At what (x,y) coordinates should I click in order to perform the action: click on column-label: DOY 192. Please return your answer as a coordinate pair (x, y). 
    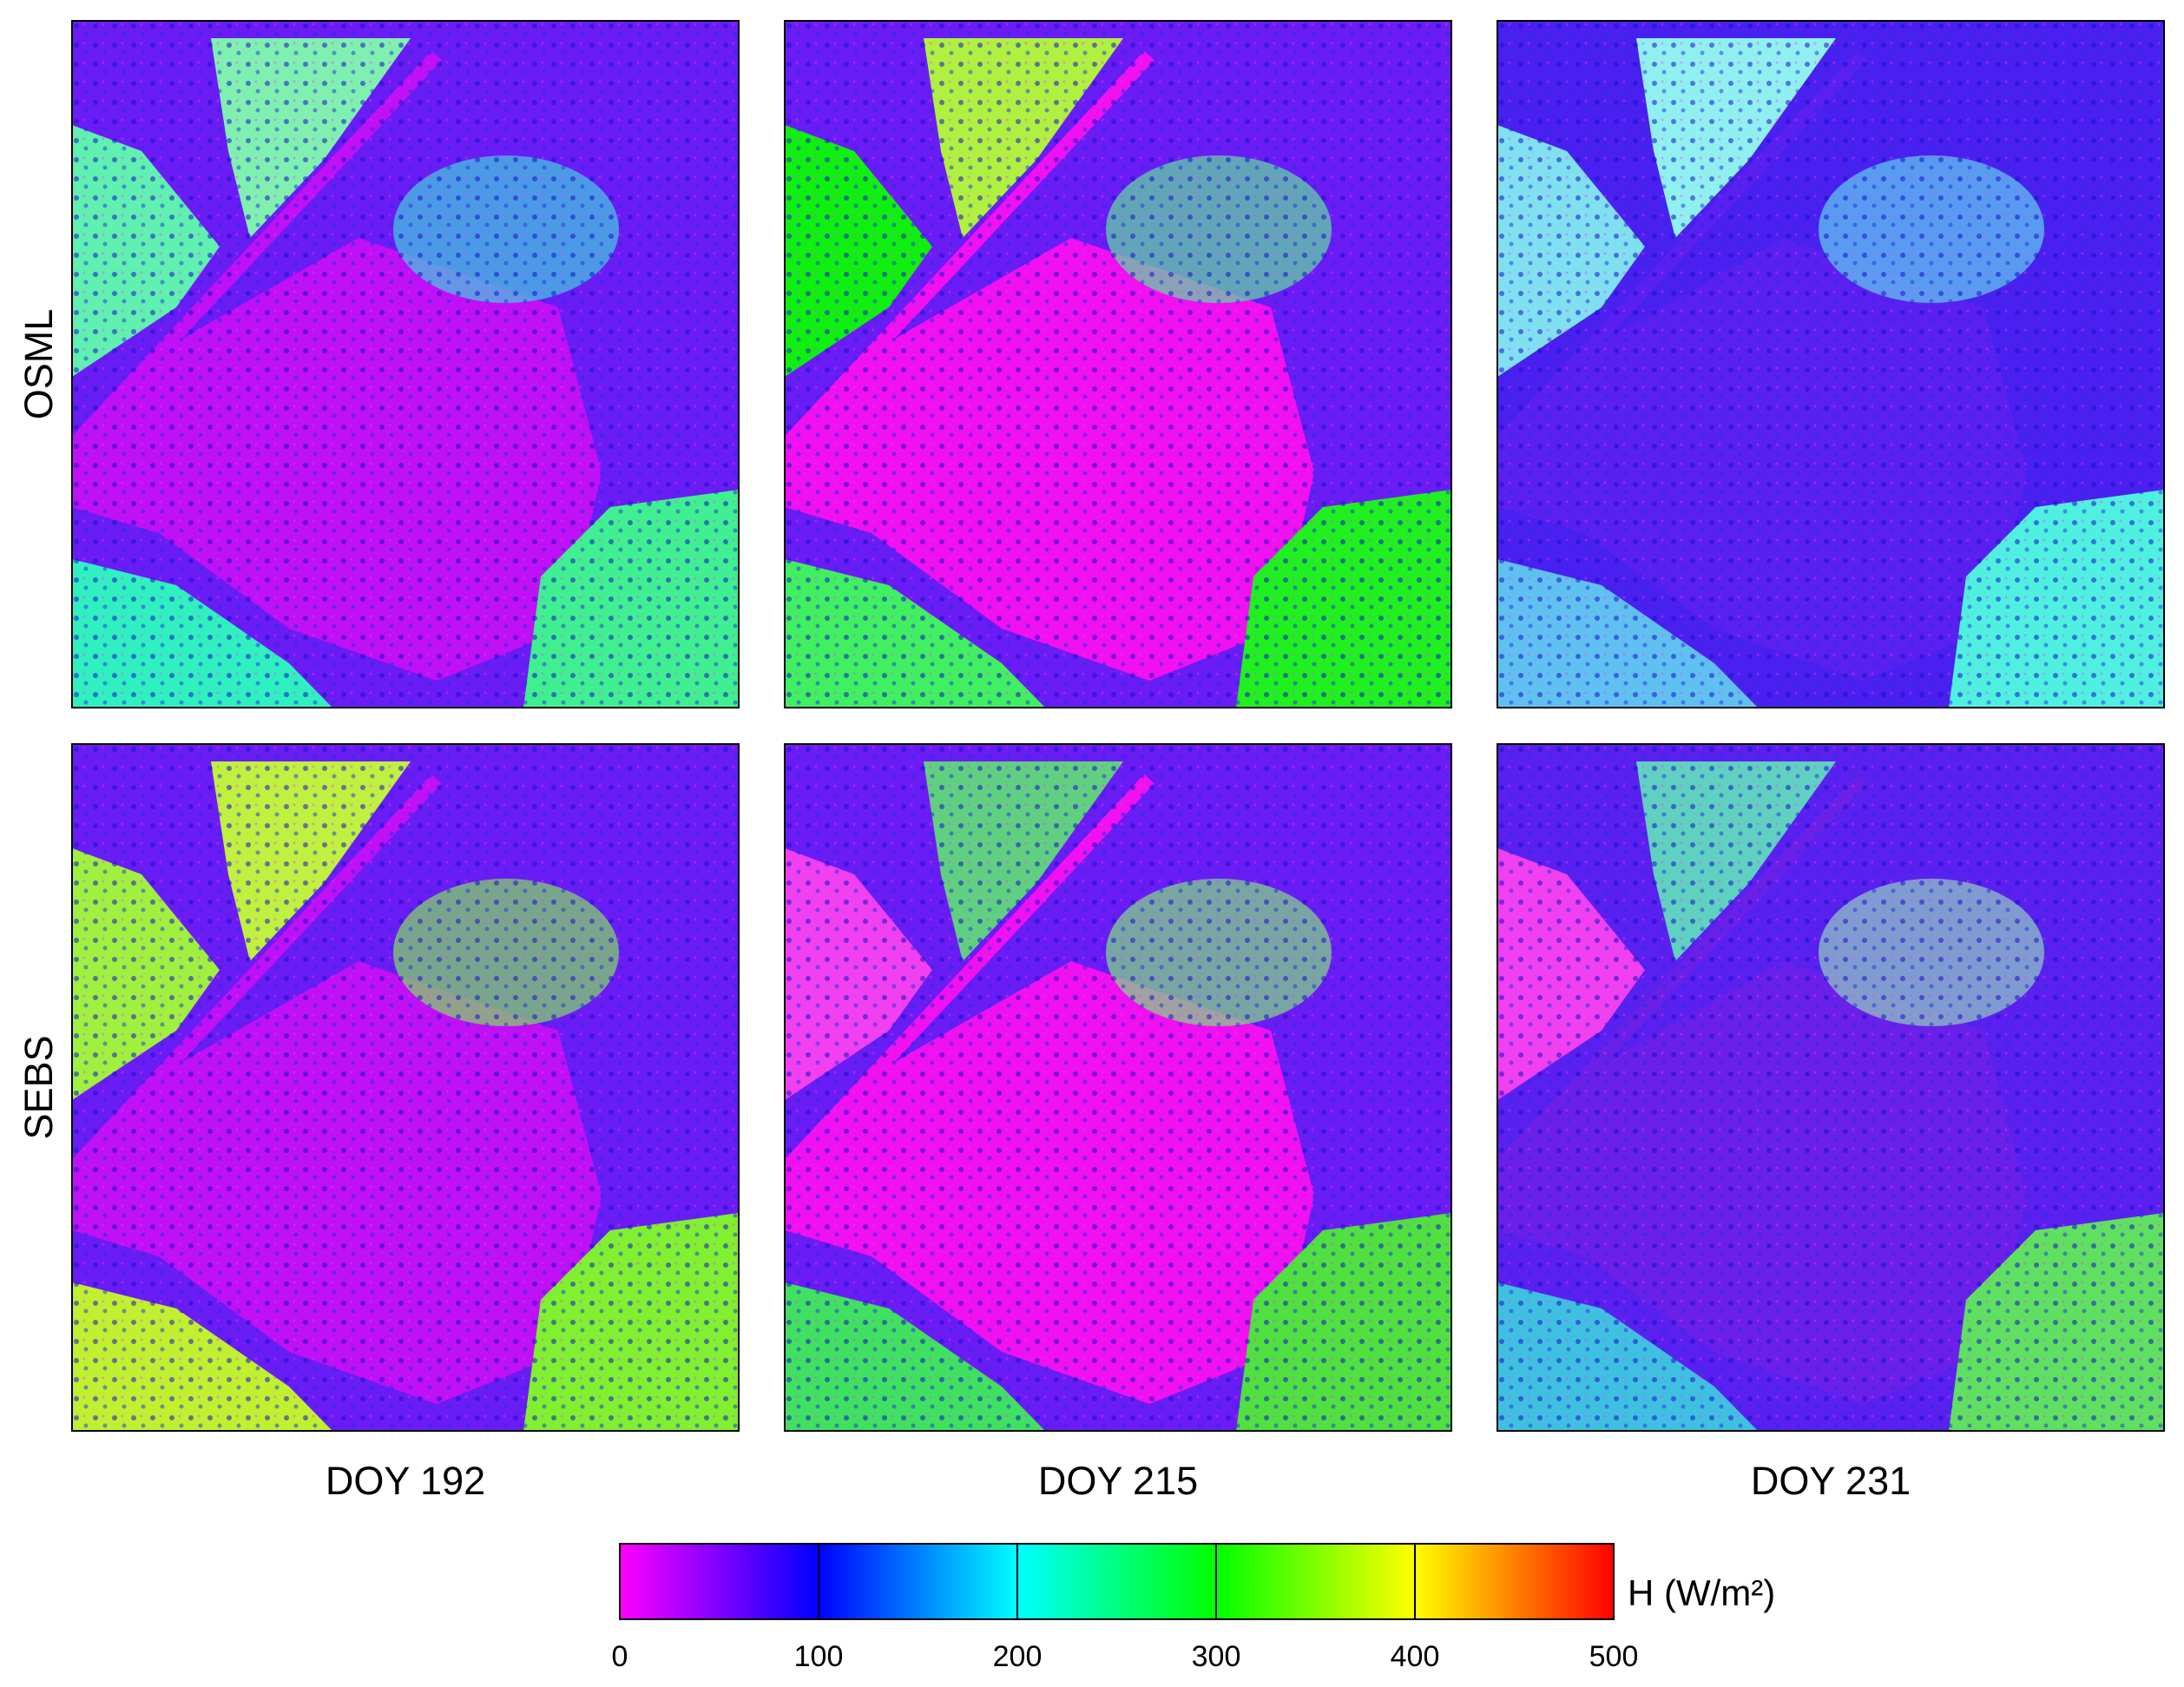
    Looking at the image, I should click on (405, 1481).